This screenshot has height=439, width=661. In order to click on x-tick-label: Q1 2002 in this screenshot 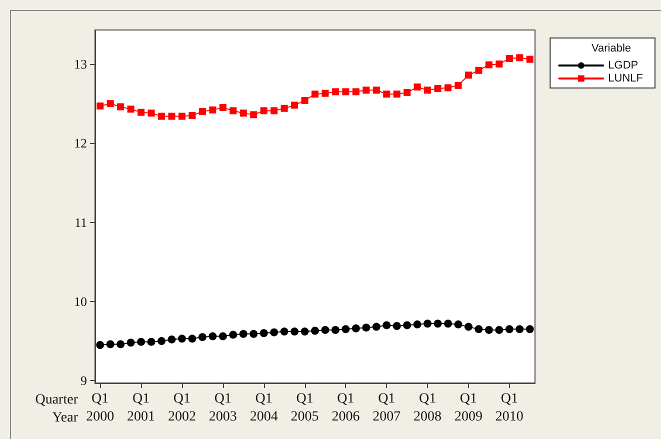, I will do `click(182, 408)`.